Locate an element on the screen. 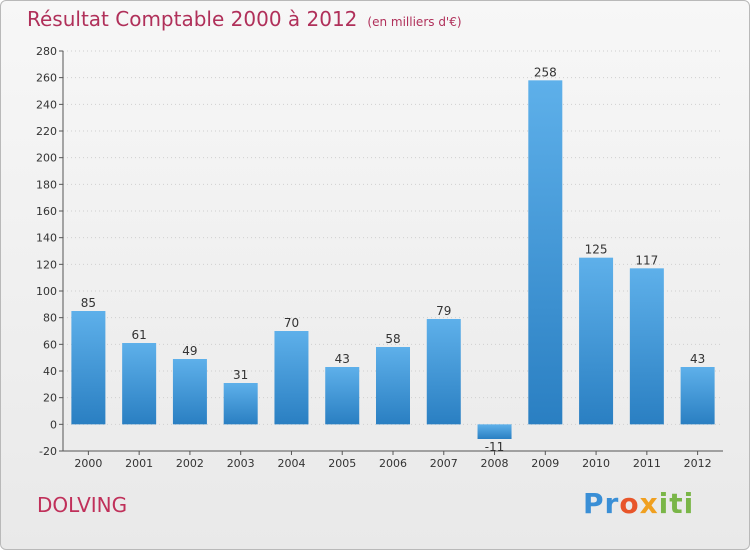 The width and height of the screenshot is (750, 550). data-label-2010: 125 is located at coordinates (596, 250).